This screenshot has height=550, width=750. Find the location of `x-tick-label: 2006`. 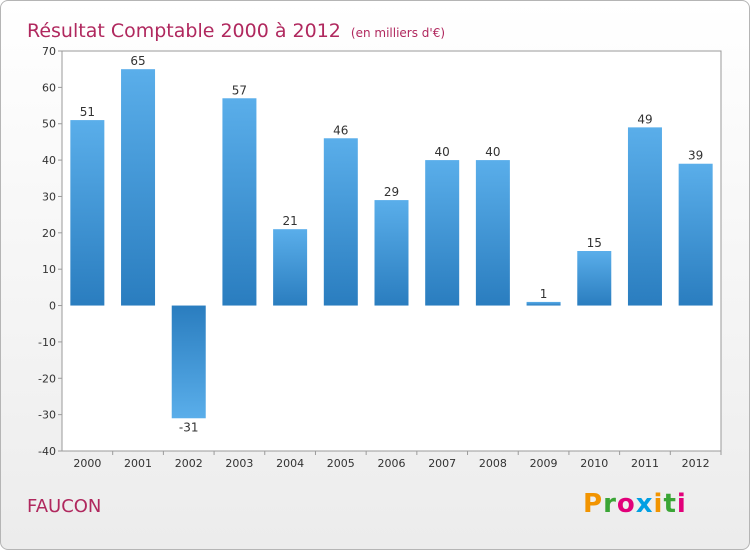

x-tick-label: 2006 is located at coordinates (392, 463).